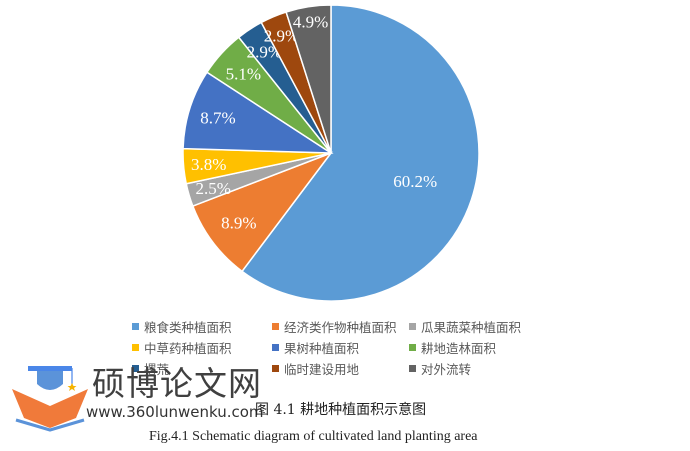 The width and height of the screenshot is (690, 451). Describe the element at coordinates (415, 181) in the screenshot. I see `pie-data-label: 60.2%` at that location.